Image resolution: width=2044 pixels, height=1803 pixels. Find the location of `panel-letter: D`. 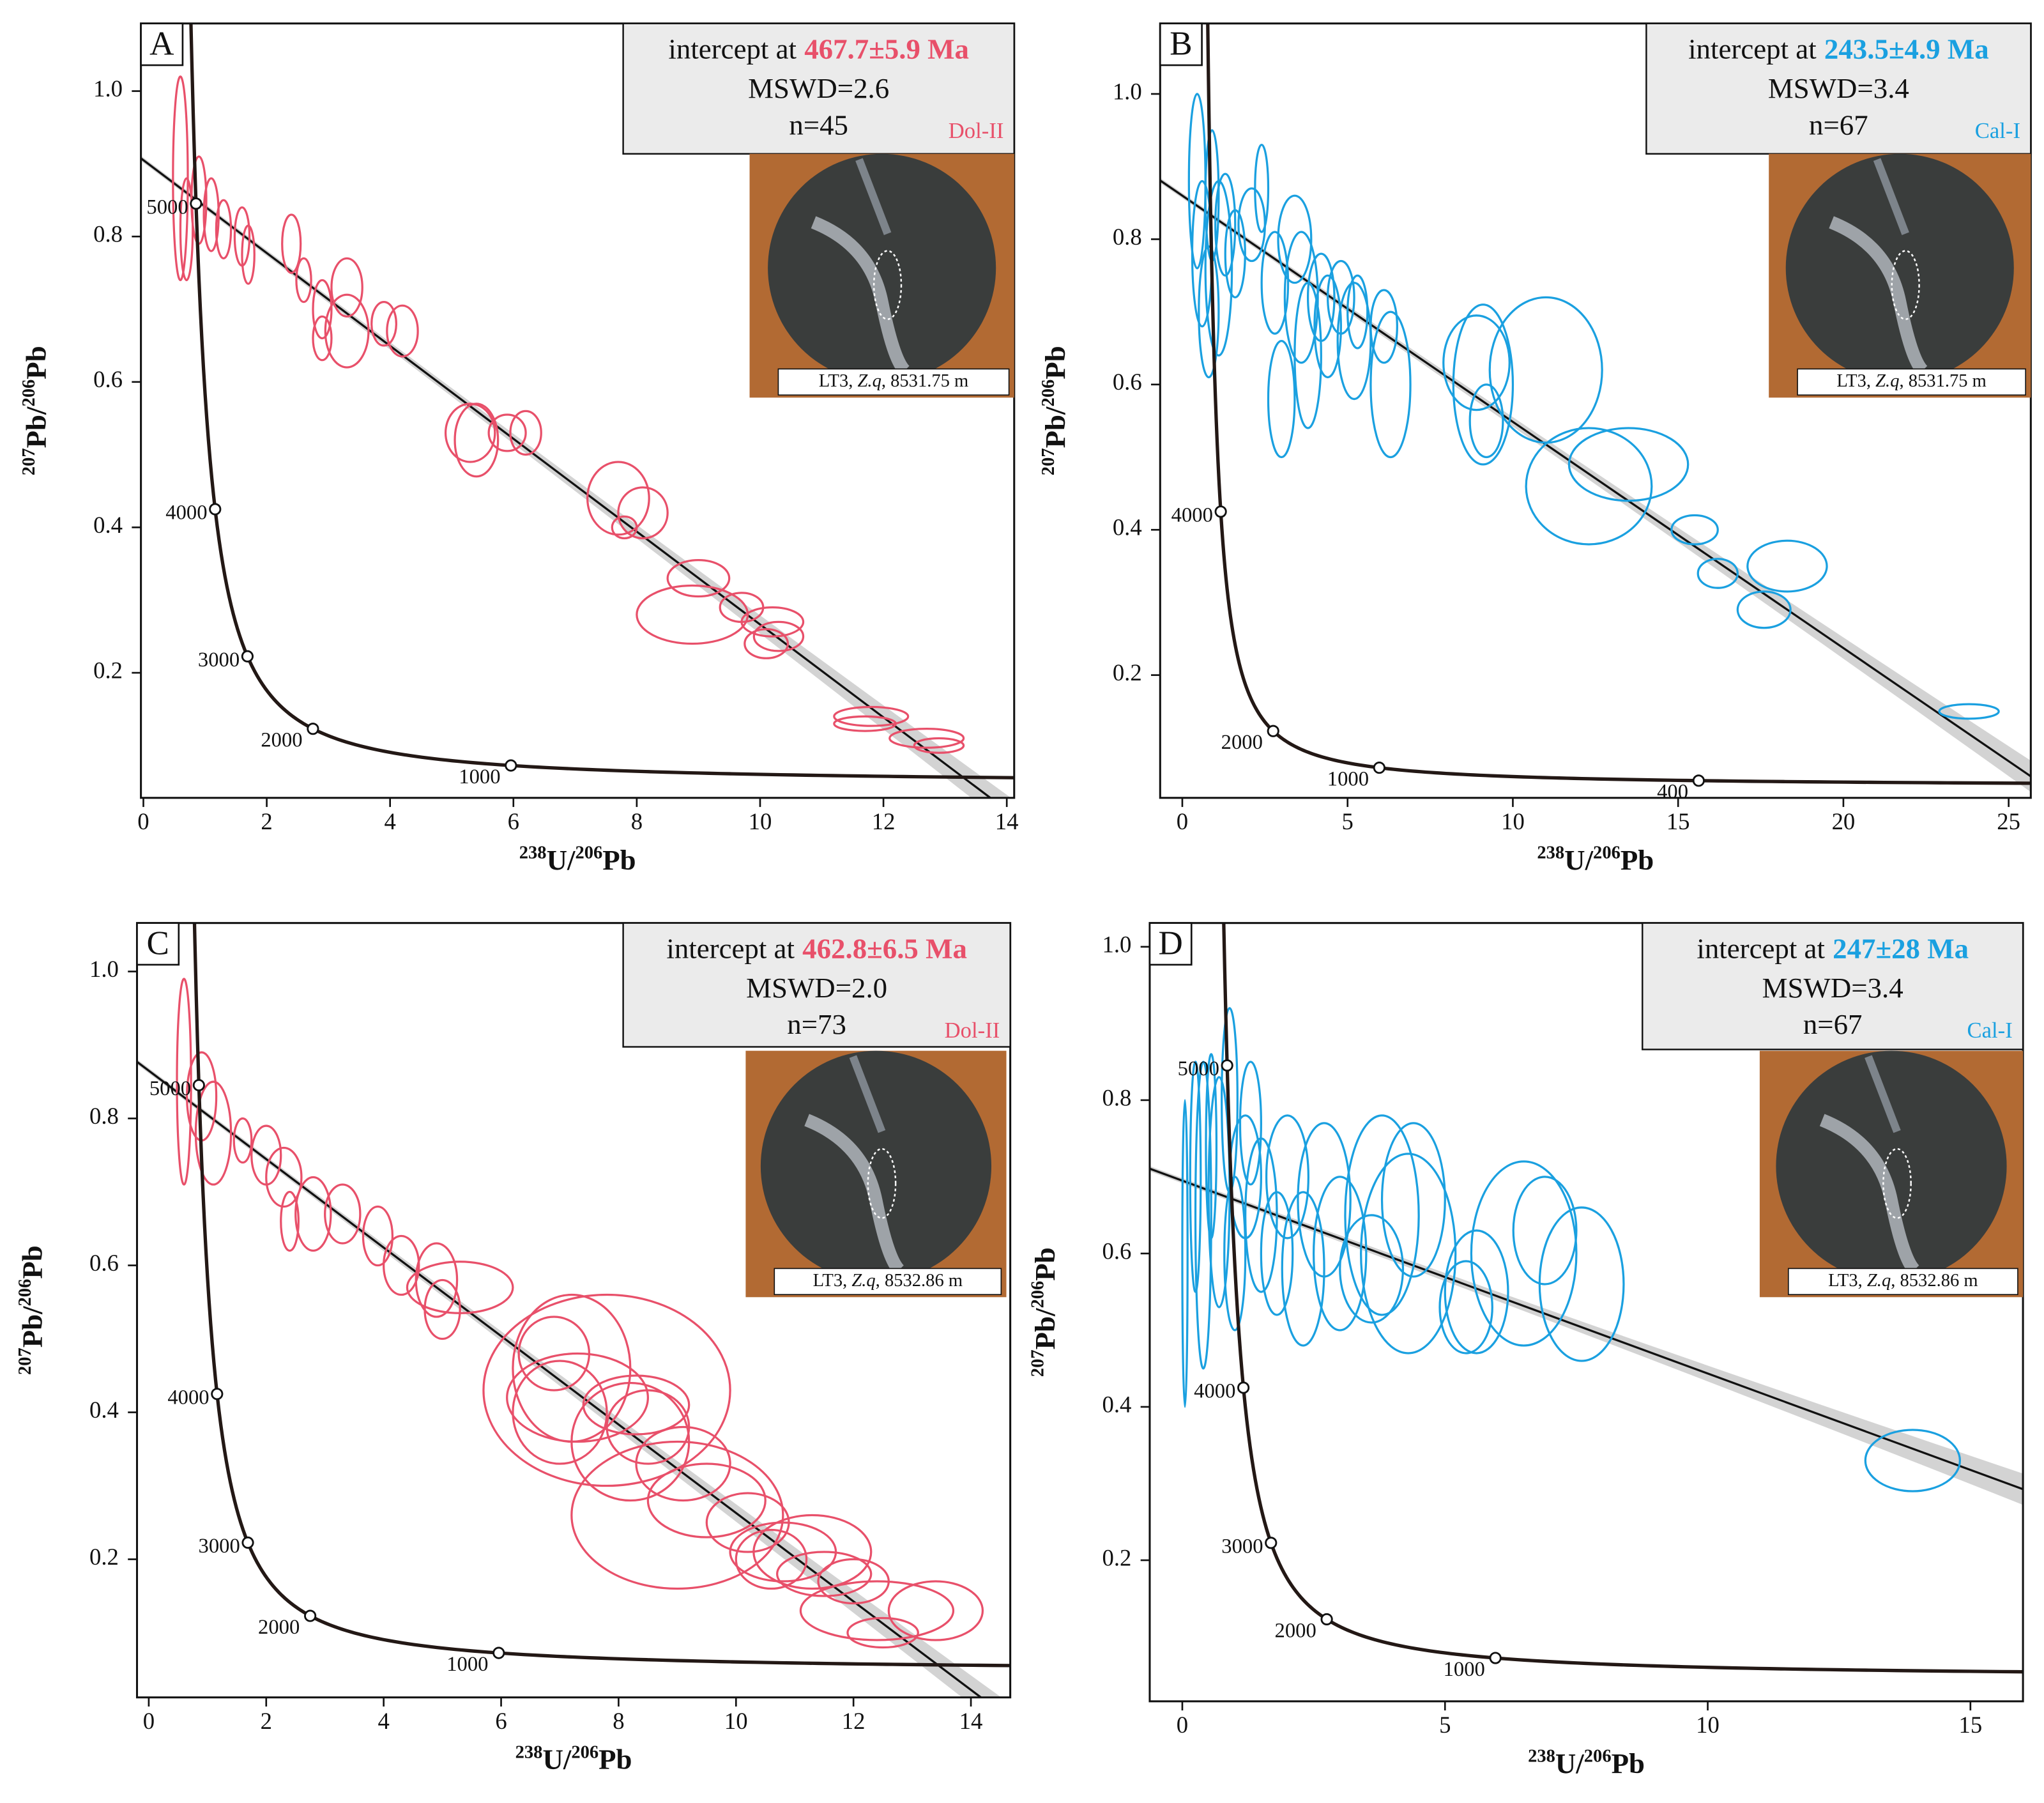

panel-letter: D is located at coordinates (1170, 943).